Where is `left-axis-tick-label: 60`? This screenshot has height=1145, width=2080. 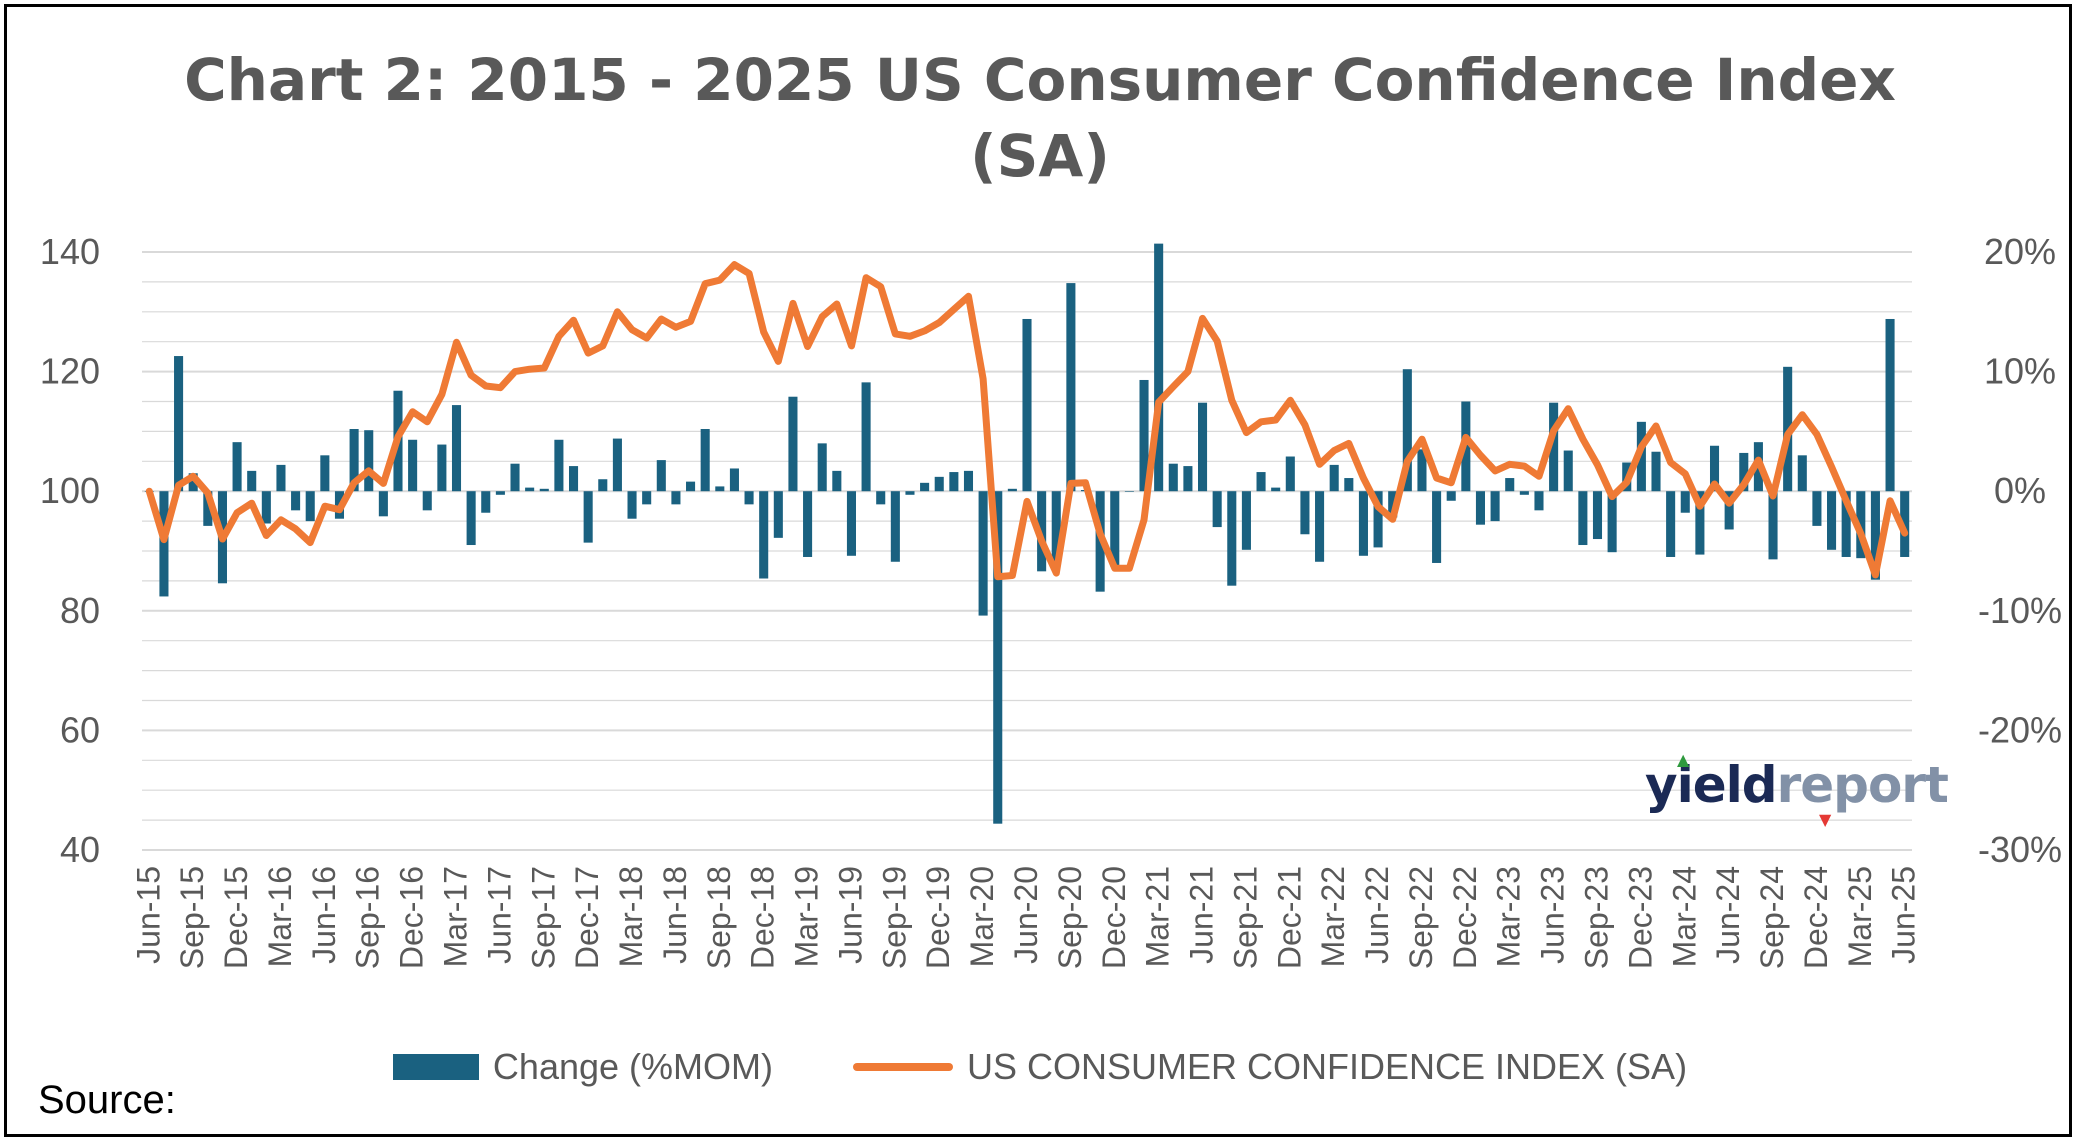
left-axis-tick-label: 60 is located at coordinates (80, 729).